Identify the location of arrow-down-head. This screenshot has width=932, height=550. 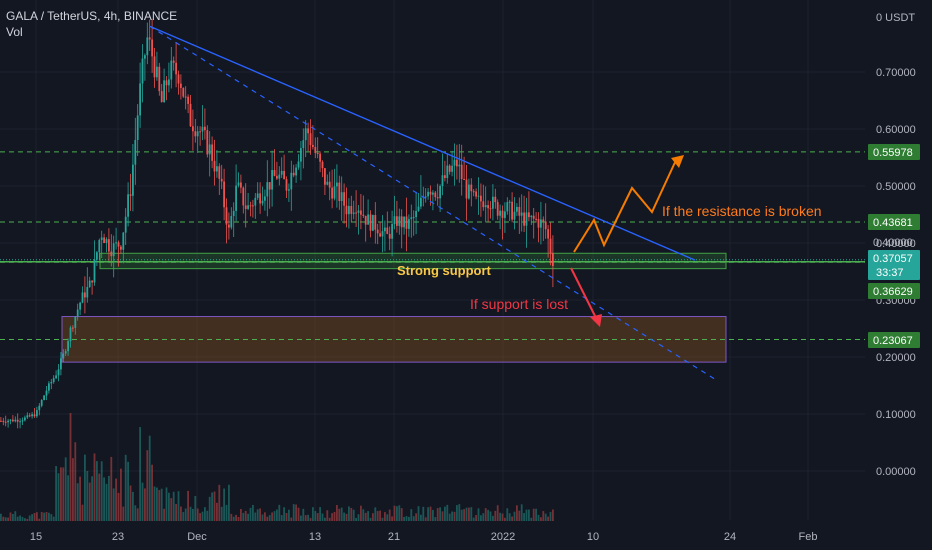
(596, 320).